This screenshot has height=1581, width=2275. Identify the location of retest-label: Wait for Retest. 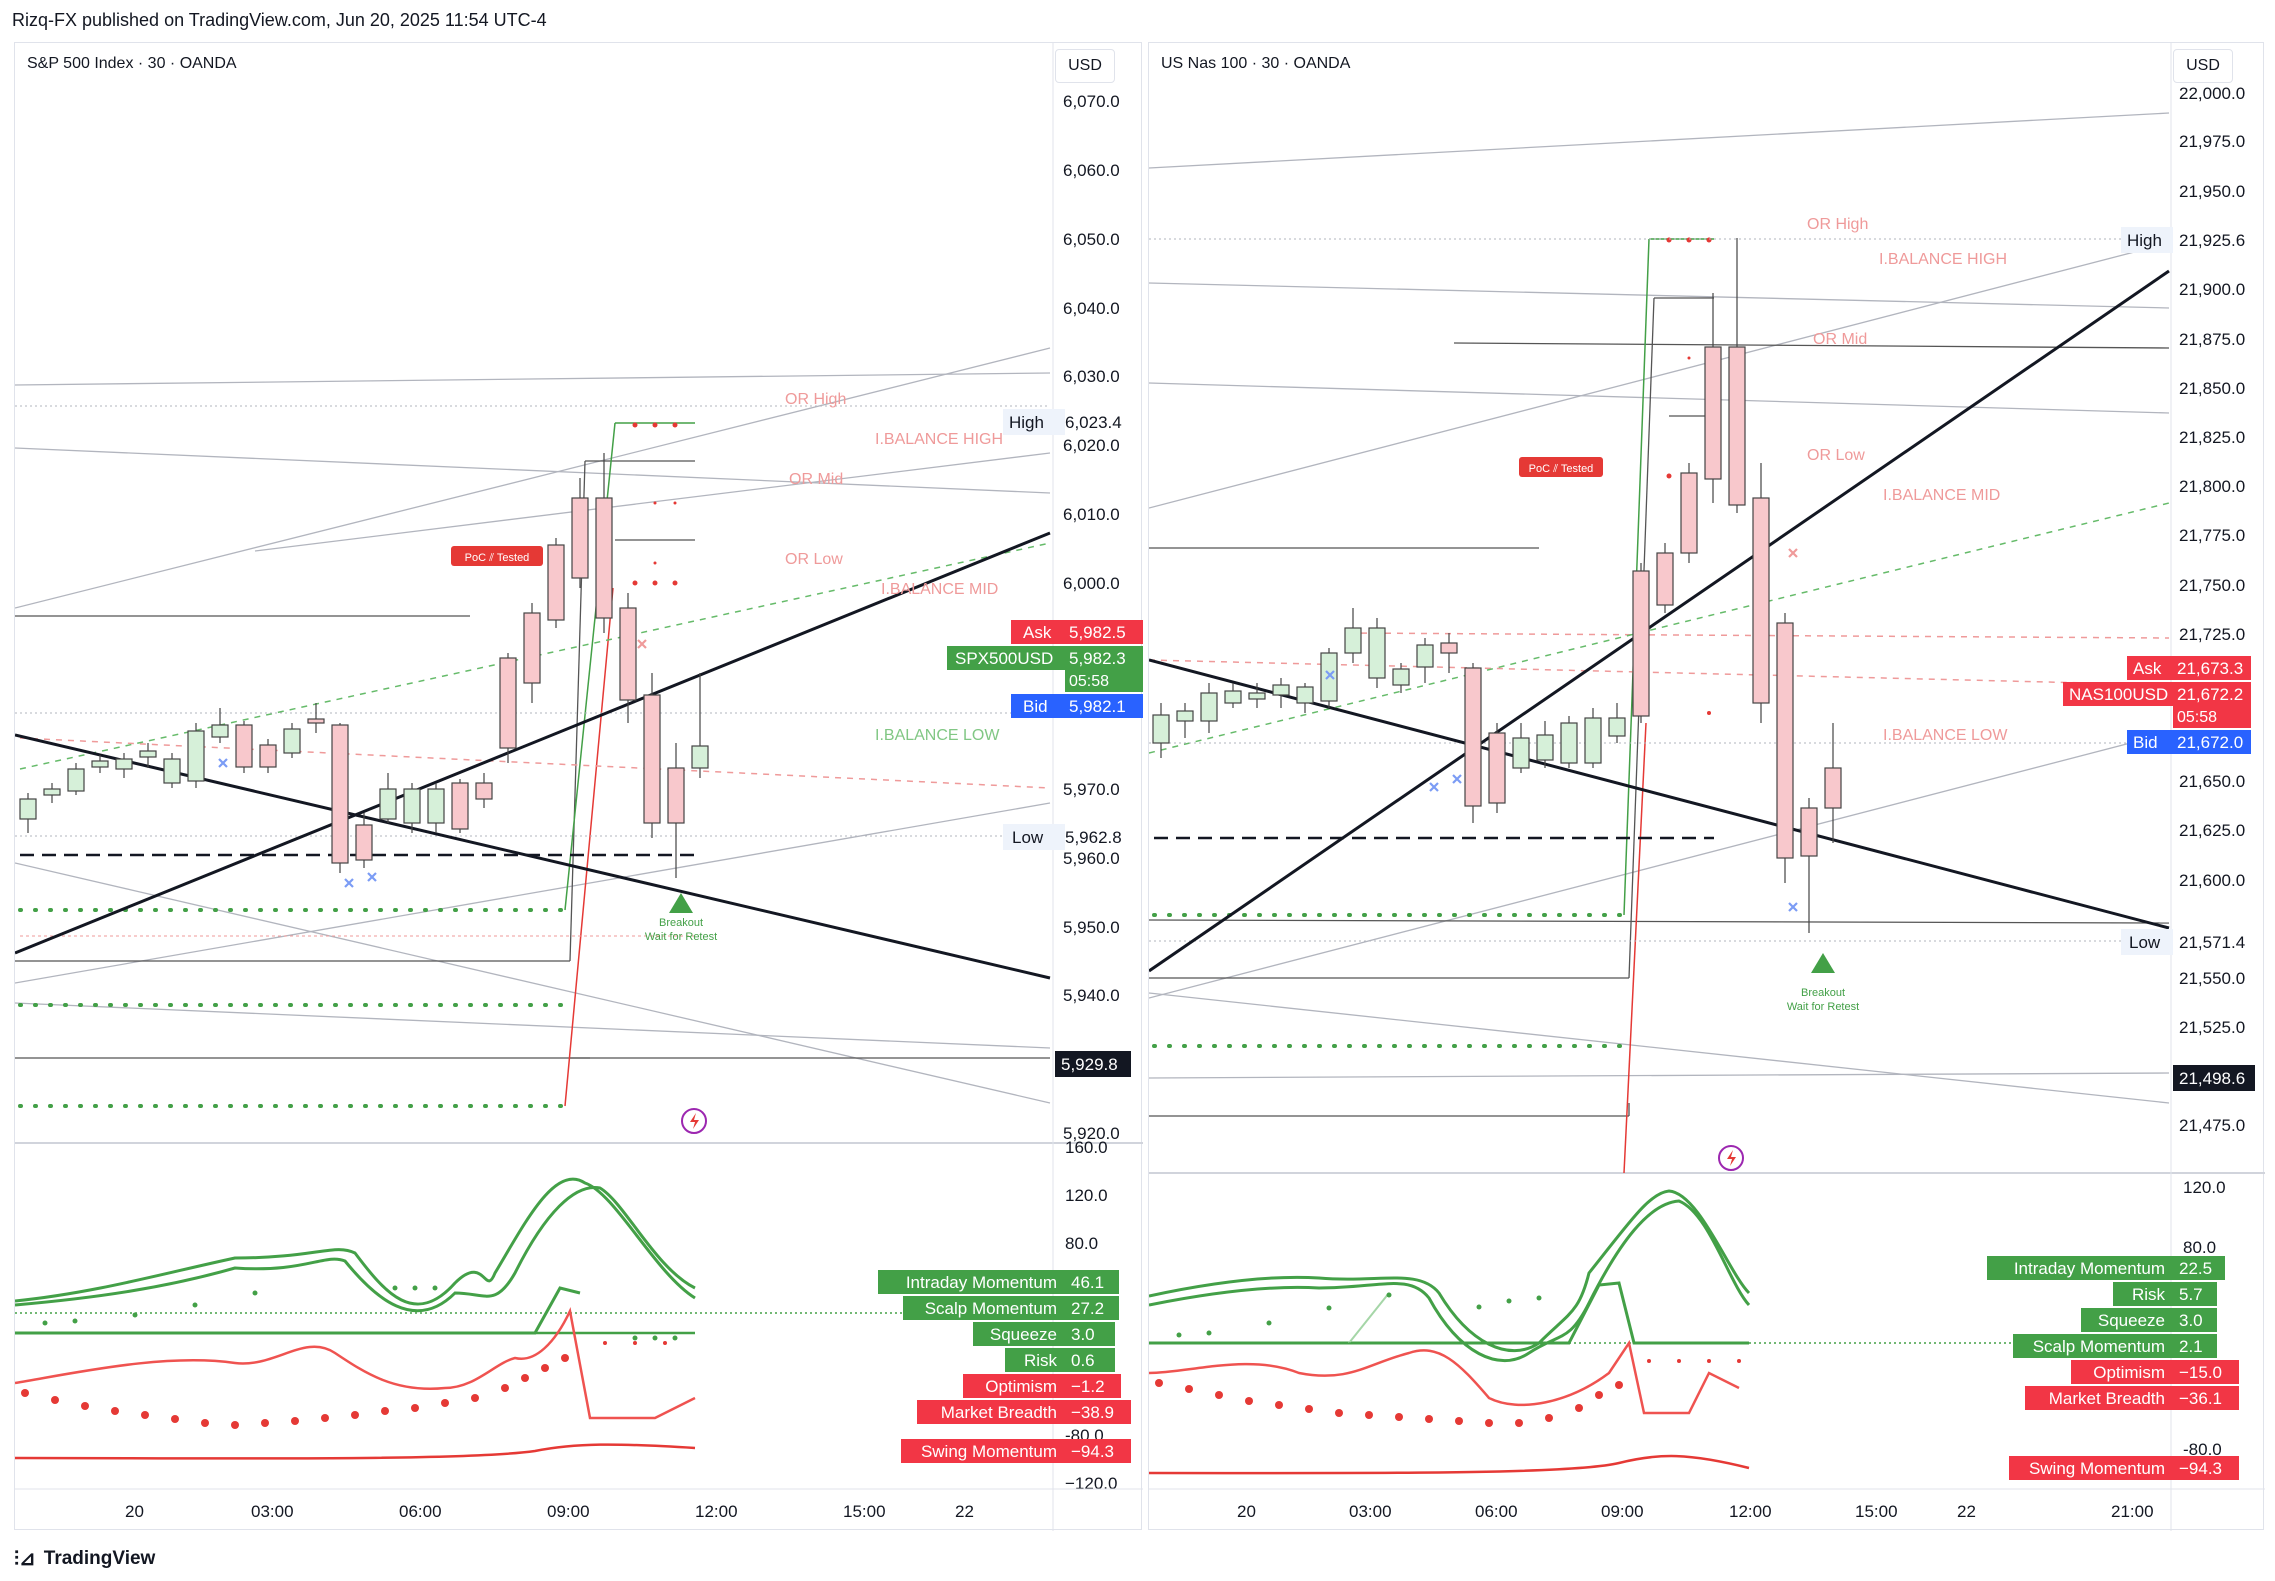
(1823, 1007).